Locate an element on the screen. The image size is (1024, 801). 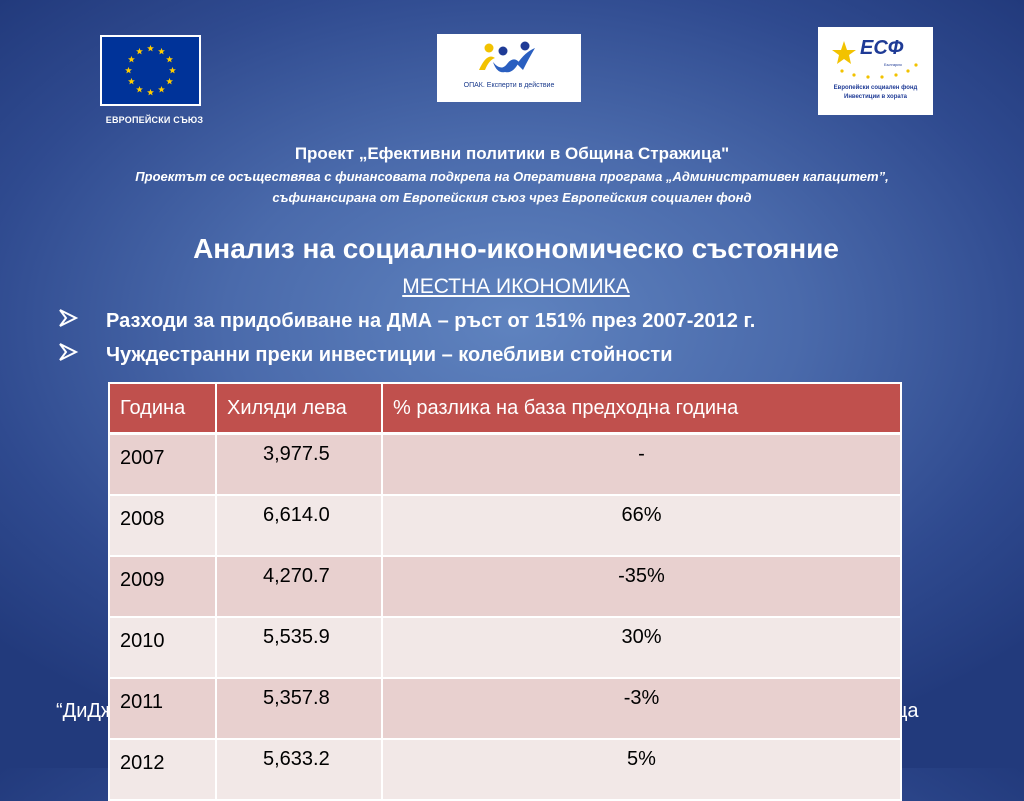
column-header-year: Година is located at coordinates (162, 408).